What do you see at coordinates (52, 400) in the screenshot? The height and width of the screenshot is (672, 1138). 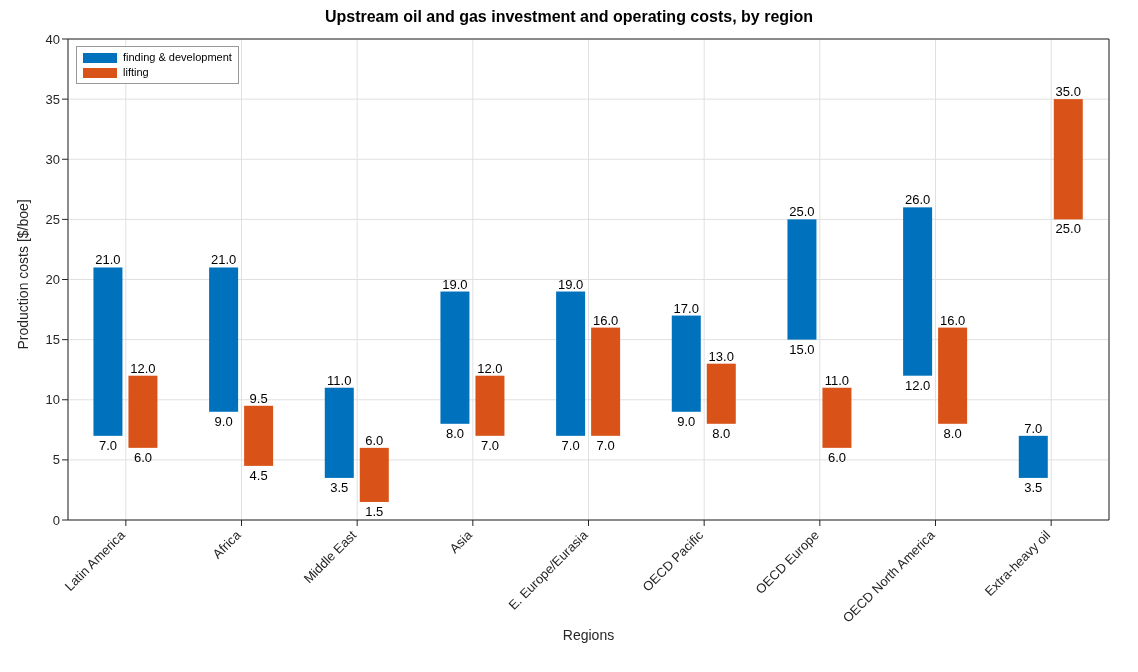 I see `y-tick-label: 10` at bounding box center [52, 400].